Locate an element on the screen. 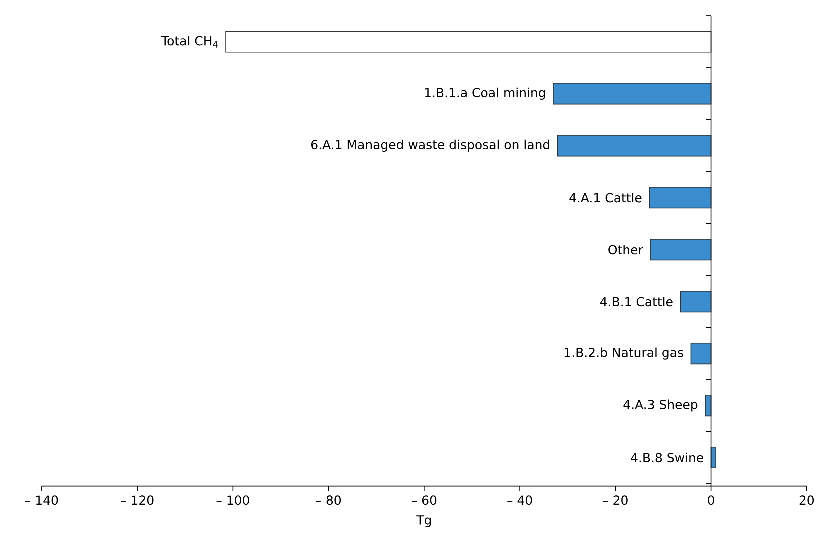  x-tick-label: – 100 is located at coordinates (233, 500).